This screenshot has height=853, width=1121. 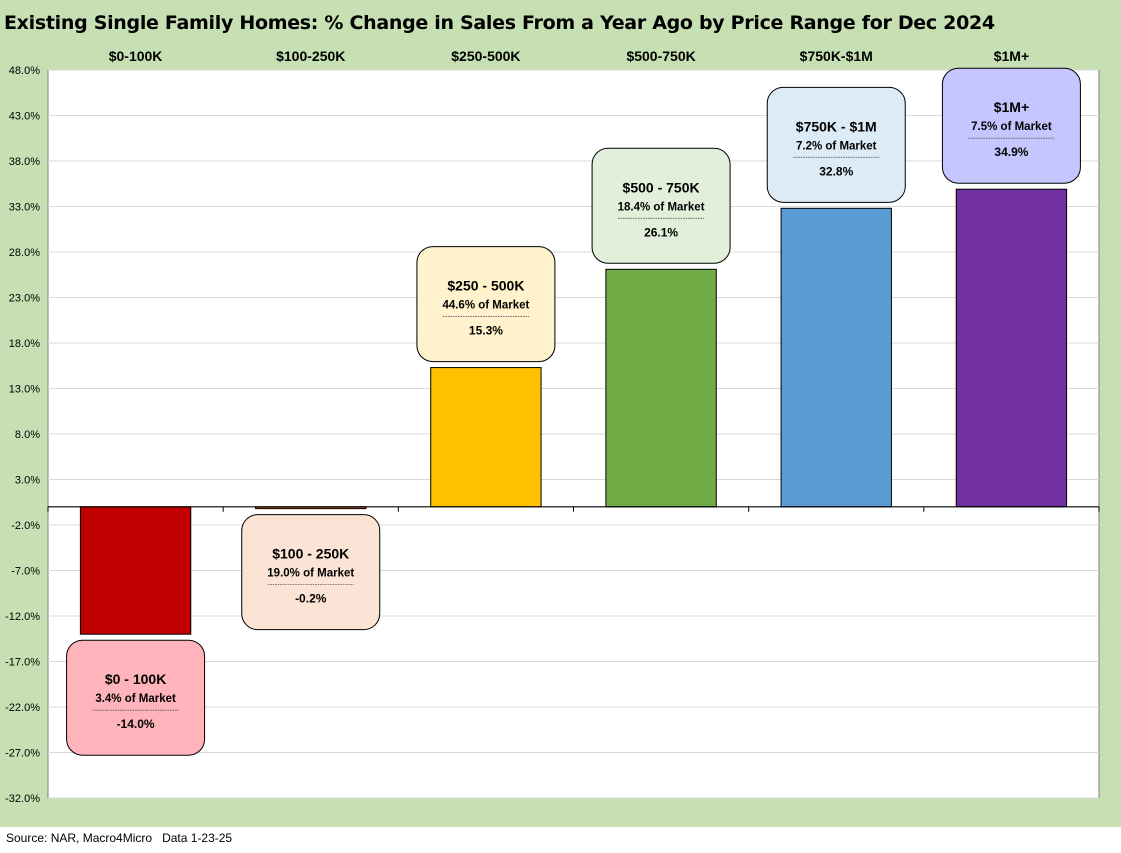 I want to click on callout-value-5: 34.9%, so click(x=1011, y=152).